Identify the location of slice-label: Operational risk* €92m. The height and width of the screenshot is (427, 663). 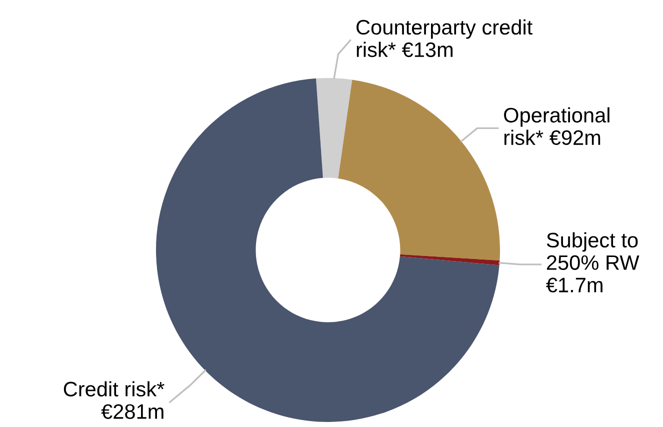
(557, 126).